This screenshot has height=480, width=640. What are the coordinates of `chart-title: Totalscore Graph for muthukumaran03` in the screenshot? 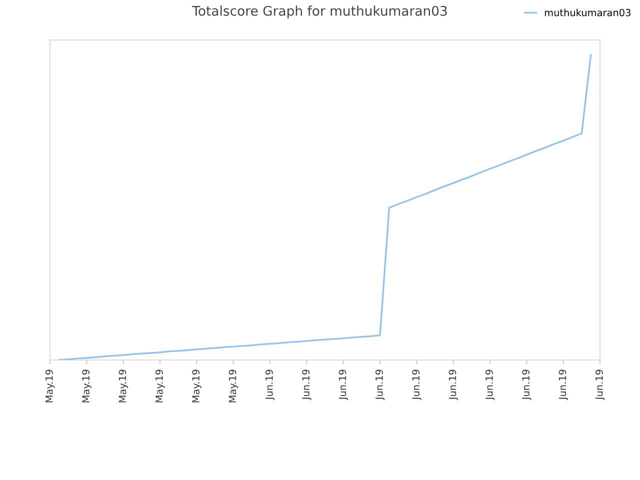 It's located at (319, 12).